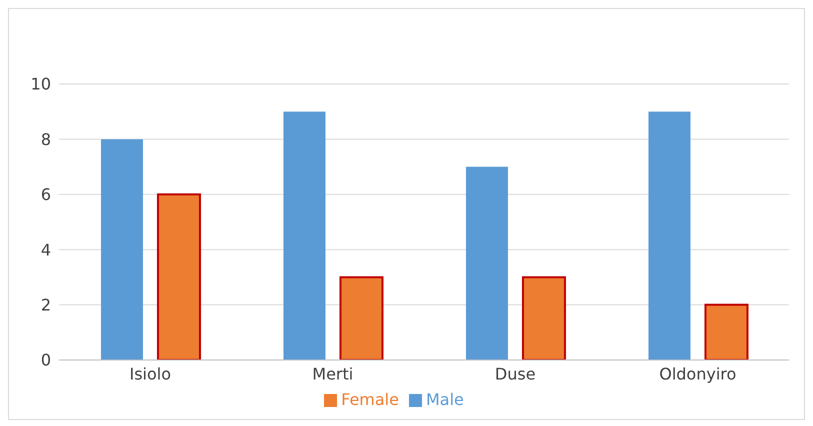  I want to click on y-tick-label: 2, so click(45, 304).